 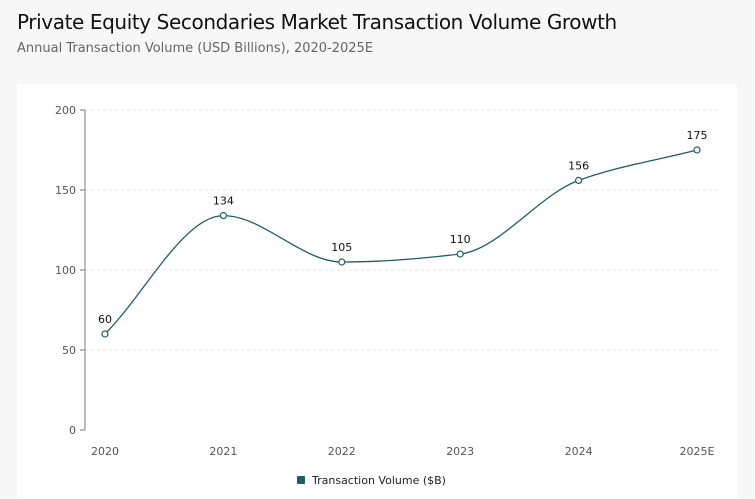 What do you see at coordinates (223, 201) in the screenshot?
I see `data-label: 134` at bounding box center [223, 201].